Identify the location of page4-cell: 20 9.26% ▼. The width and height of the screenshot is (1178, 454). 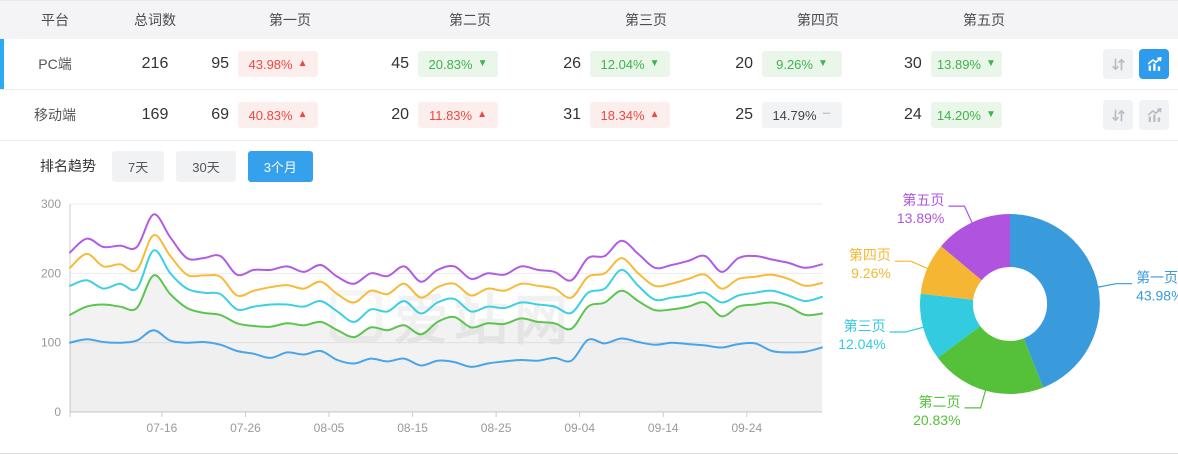
(818, 64).